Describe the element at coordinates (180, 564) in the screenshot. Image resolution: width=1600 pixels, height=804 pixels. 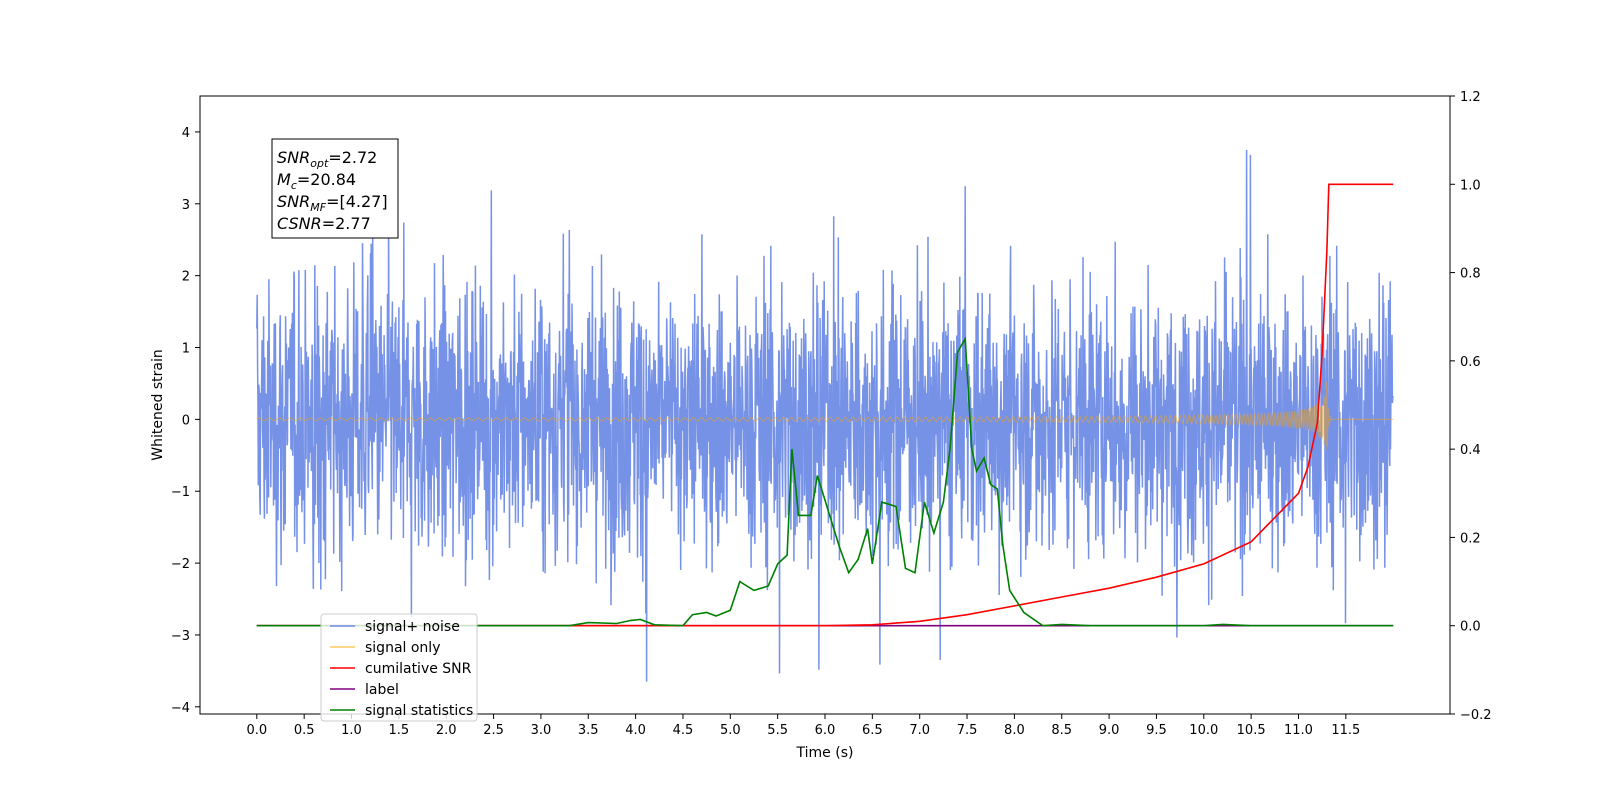
I see `y-left-tick-label: −2` at that location.